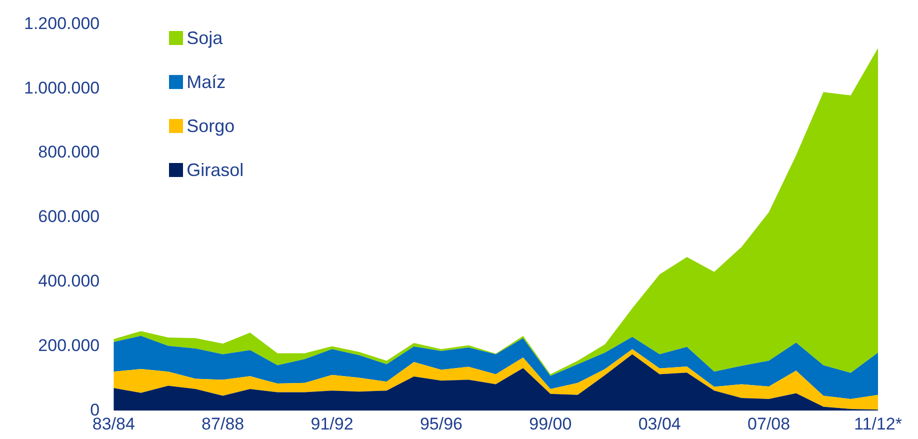 The height and width of the screenshot is (439, 918). Describe the element at coordinates (69, 216) in the screenshot. I see `y-tick-label: 600.000` at that location.